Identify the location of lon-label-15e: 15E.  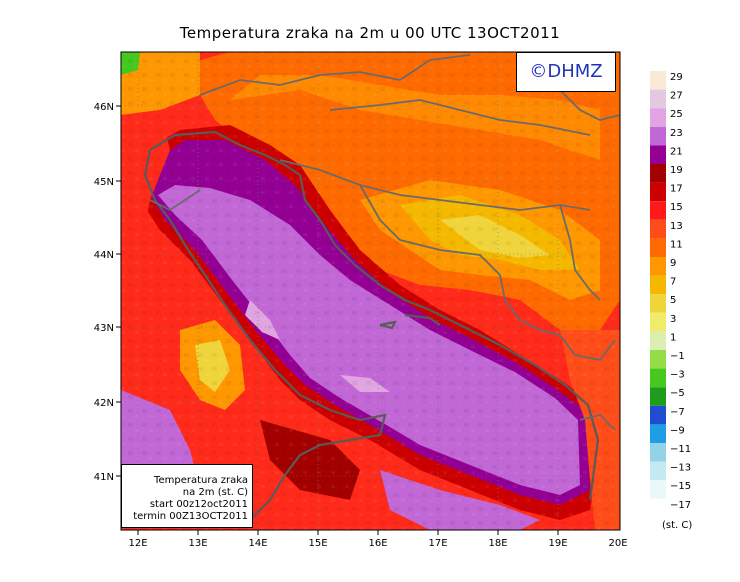
(317, 543).